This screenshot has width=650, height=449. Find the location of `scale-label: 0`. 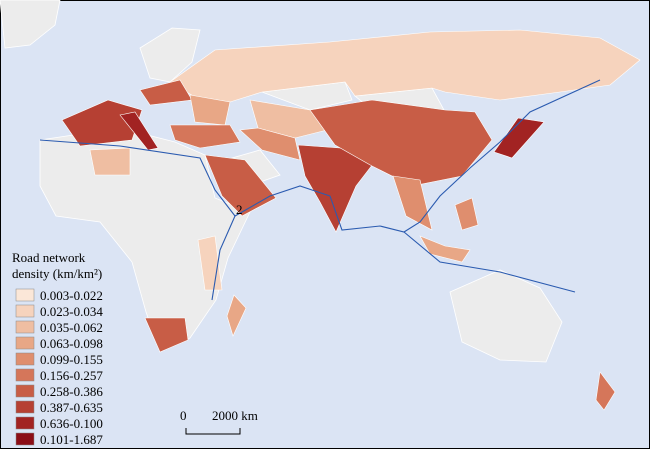

scale-label: 0 is located at coordinates (183, 415).